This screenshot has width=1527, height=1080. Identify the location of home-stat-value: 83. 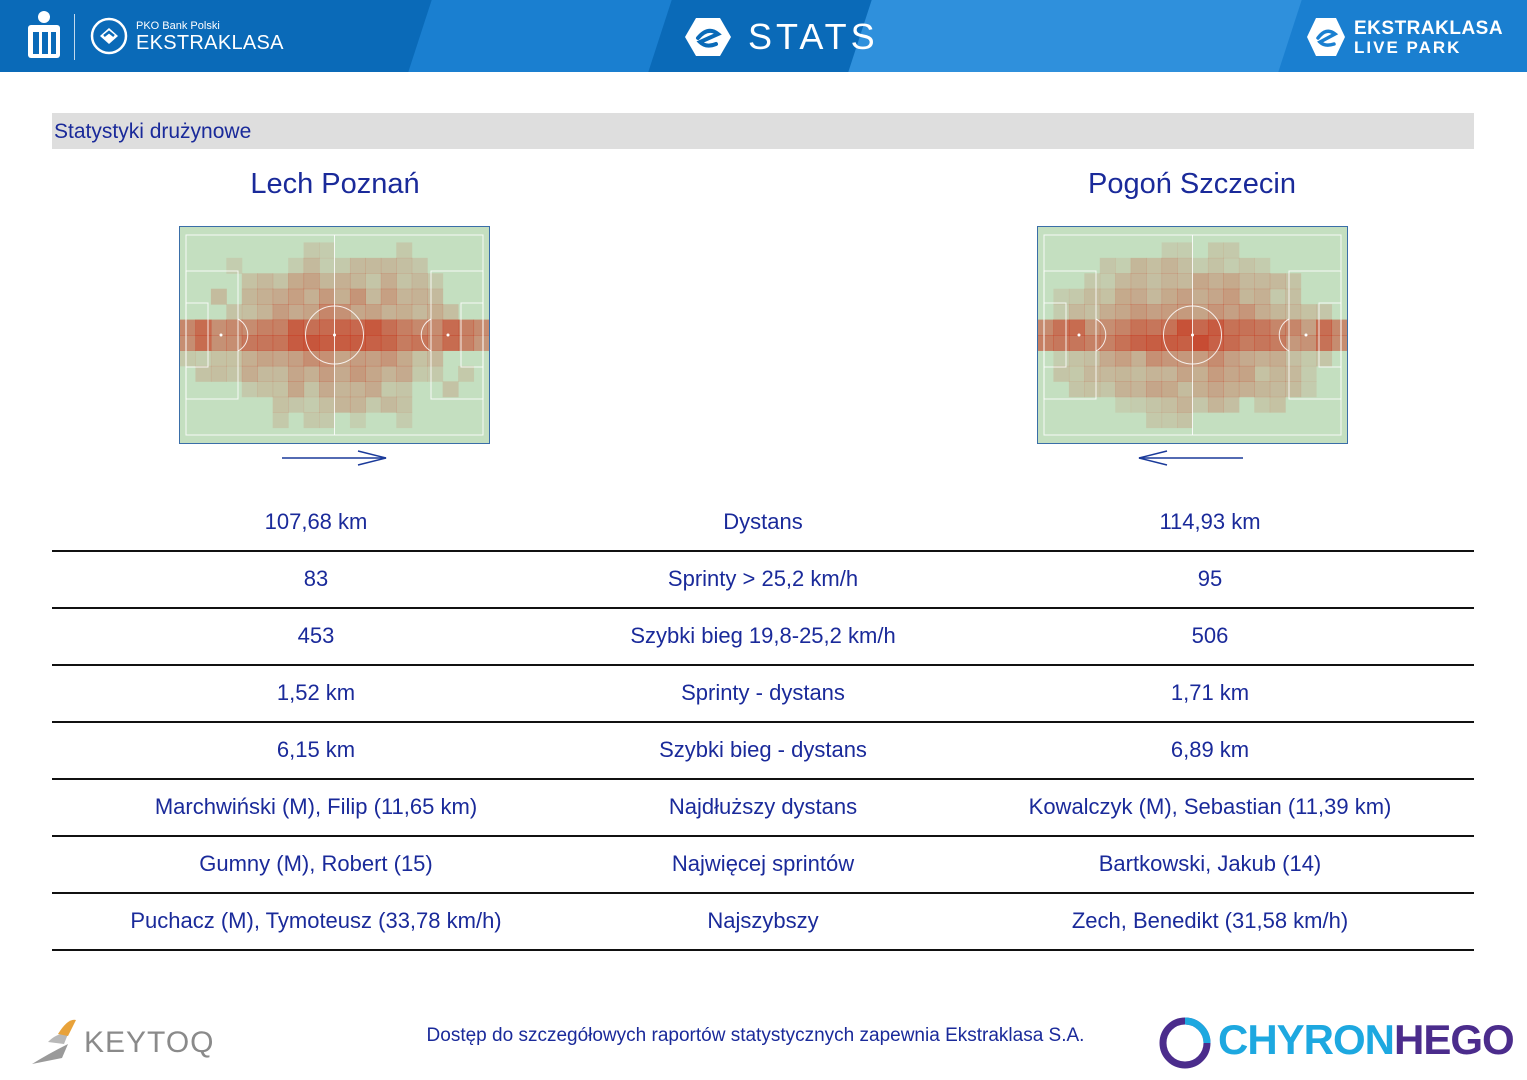
(316, 578).